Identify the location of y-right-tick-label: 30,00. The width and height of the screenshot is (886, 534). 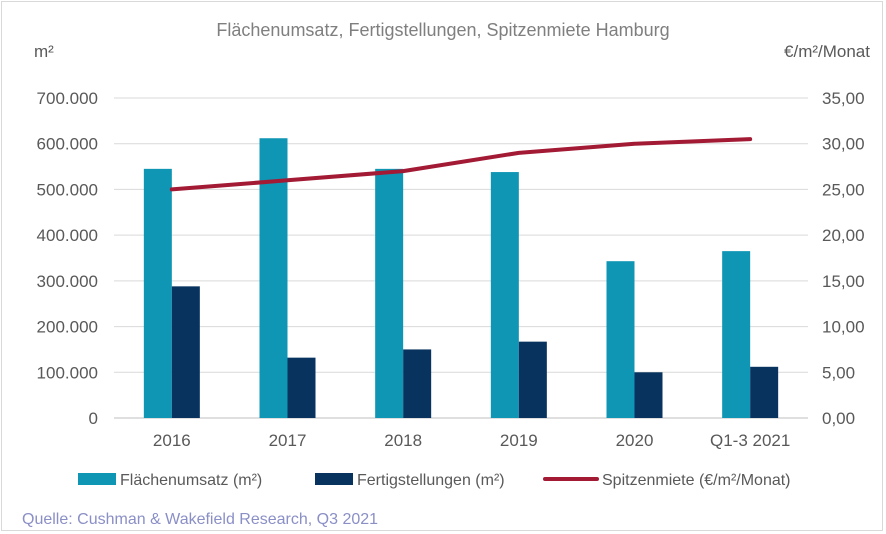
(843, 144).